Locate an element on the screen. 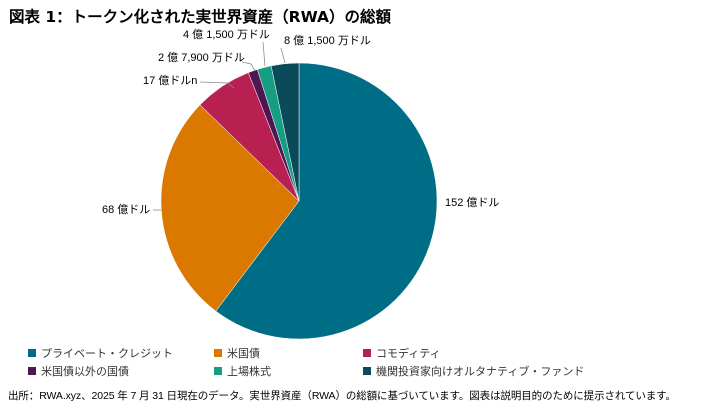  data-label: 4 億 1,500 万ドル is located at coordinates (226, 34).